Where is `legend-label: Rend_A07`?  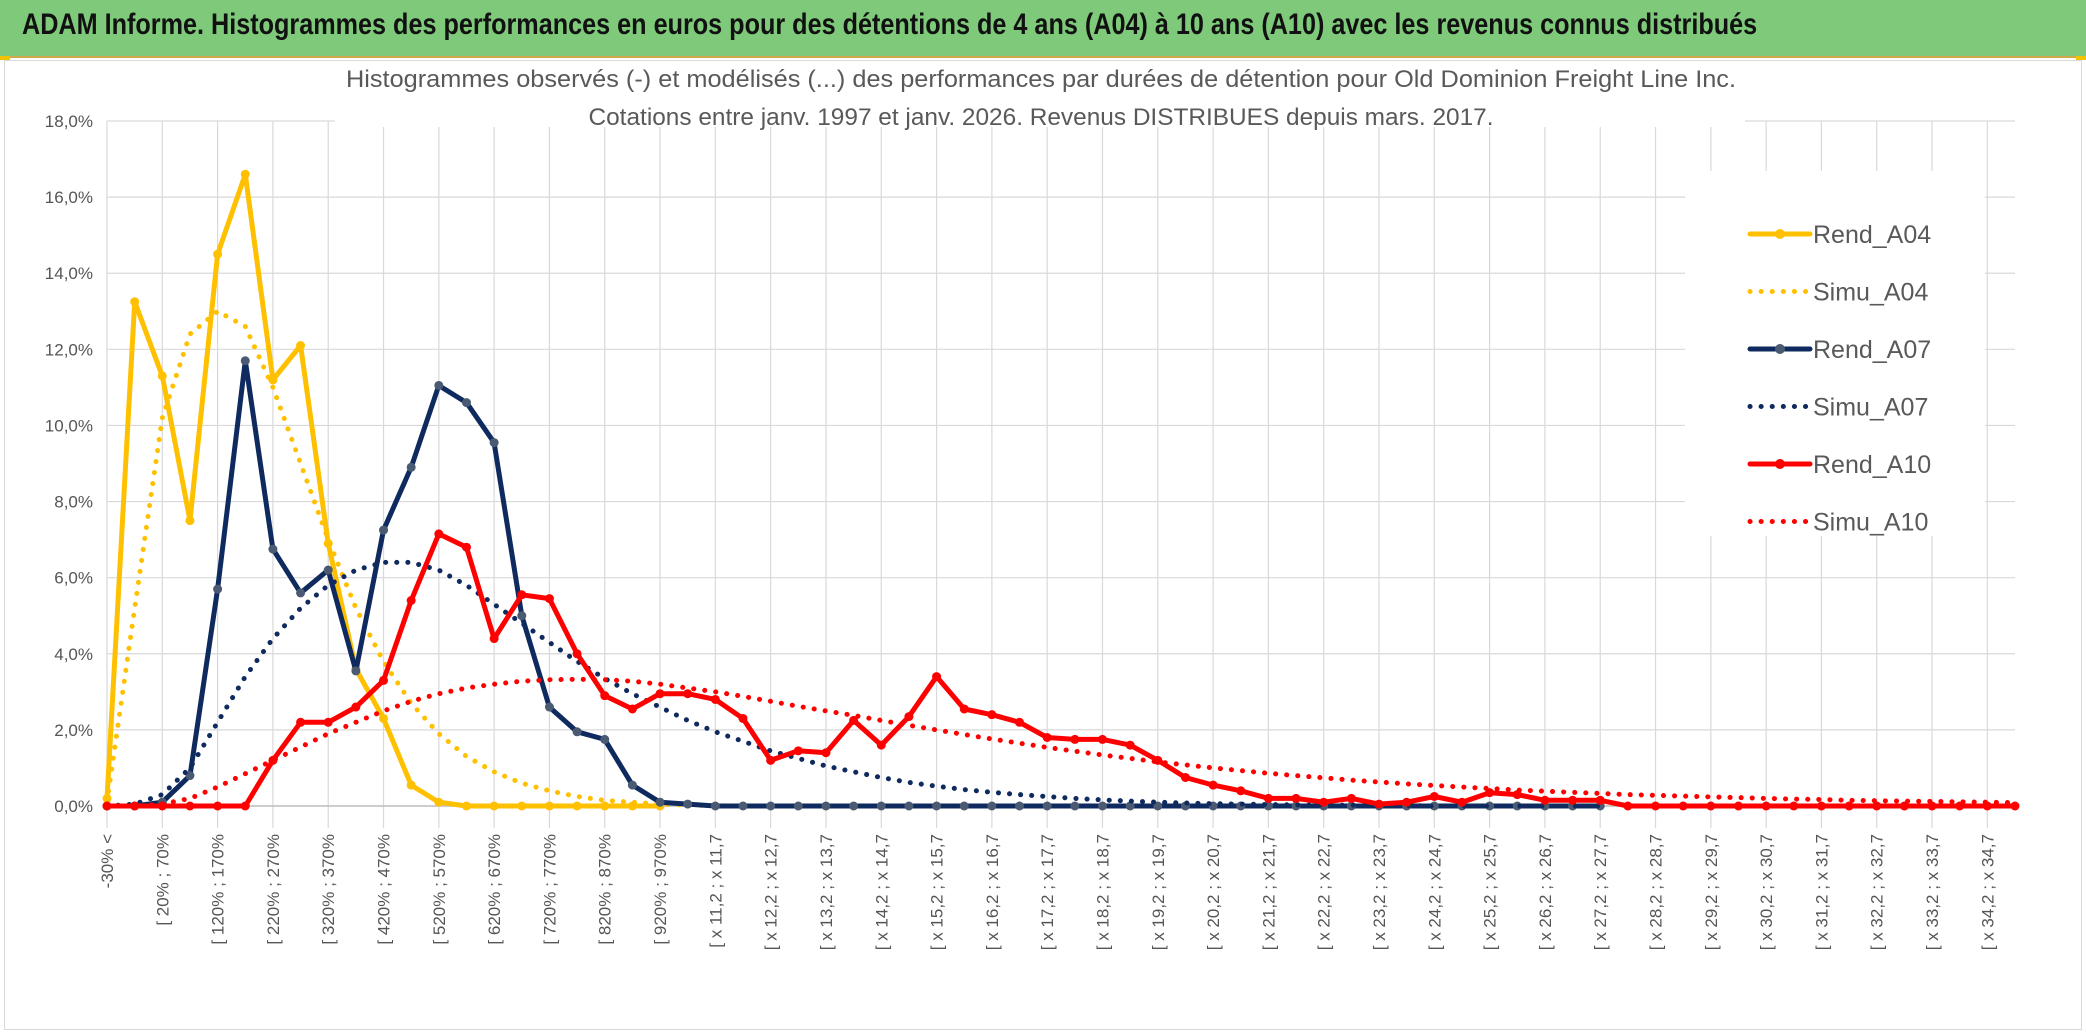
legend-label: Rend_A07 is located at coordinates (1872, 350).